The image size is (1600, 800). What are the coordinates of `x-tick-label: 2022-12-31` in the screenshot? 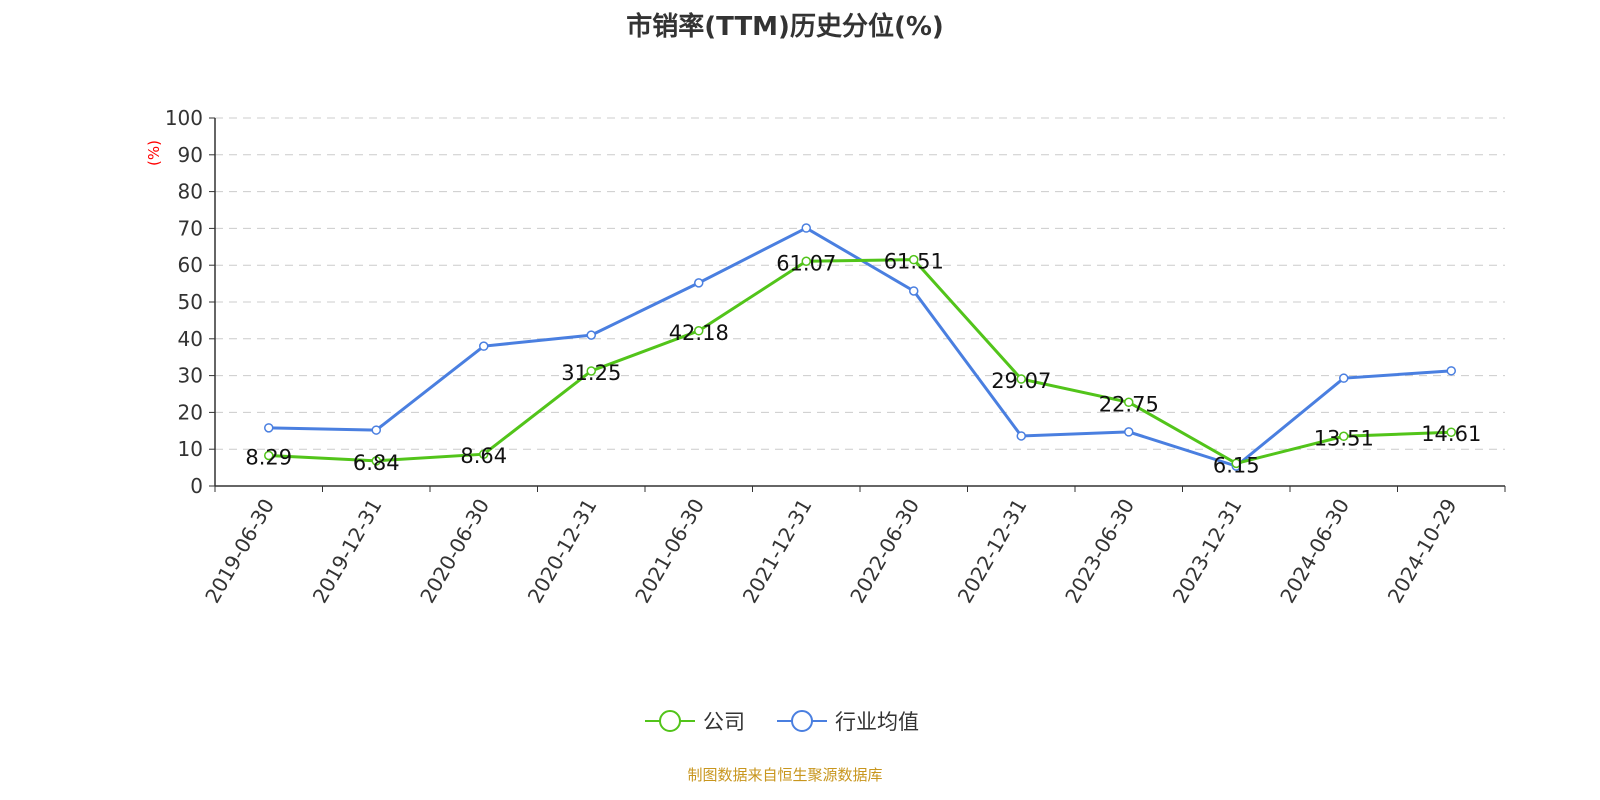 It's located at (992, 551).